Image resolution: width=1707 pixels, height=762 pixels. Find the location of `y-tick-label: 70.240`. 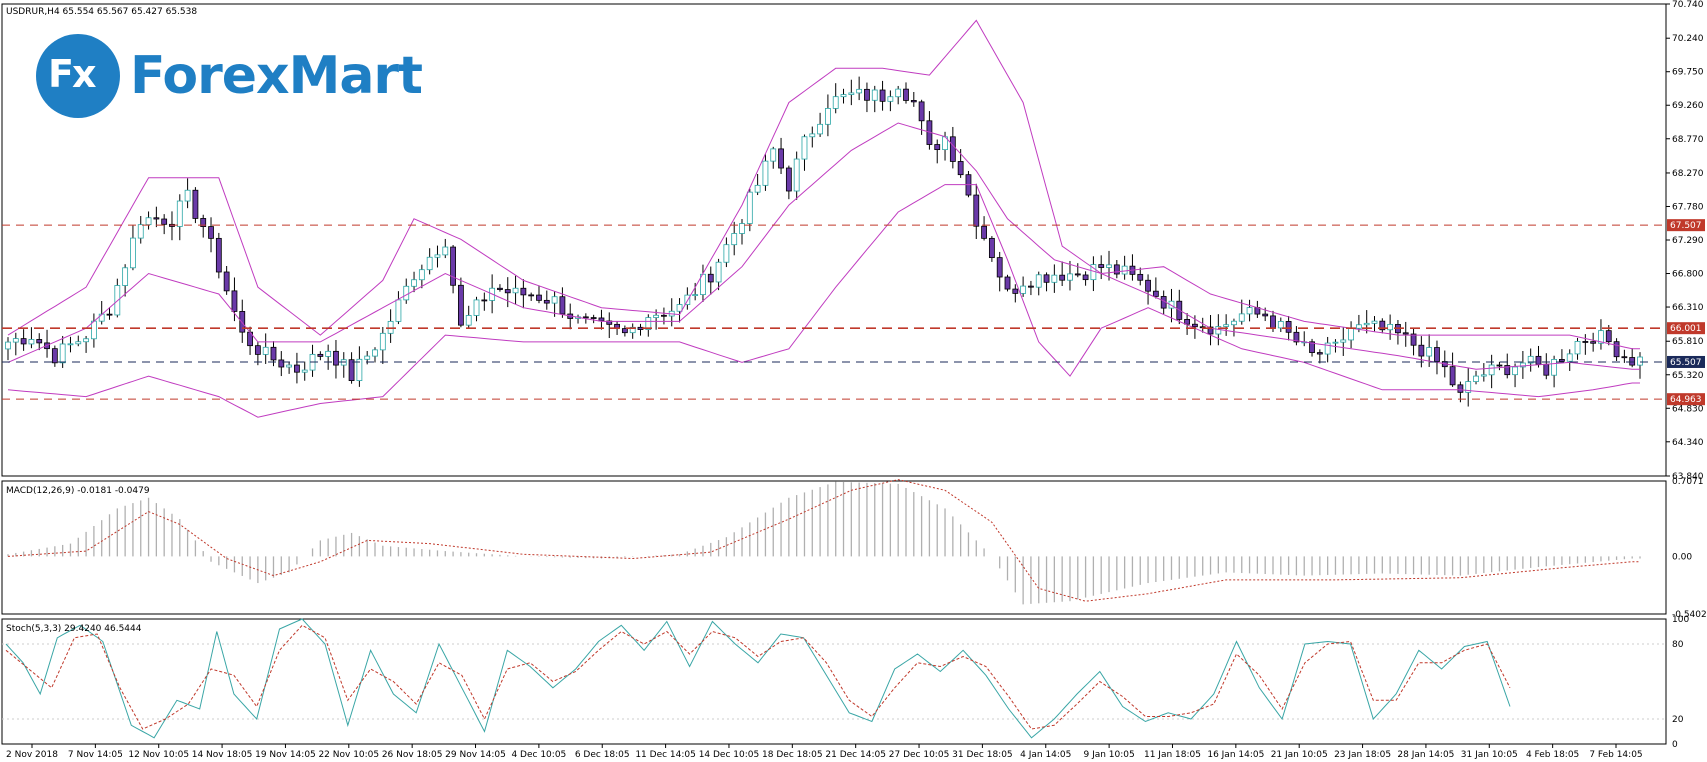

y-tick-label: 70.240 is located at coordinates (1688, 39).